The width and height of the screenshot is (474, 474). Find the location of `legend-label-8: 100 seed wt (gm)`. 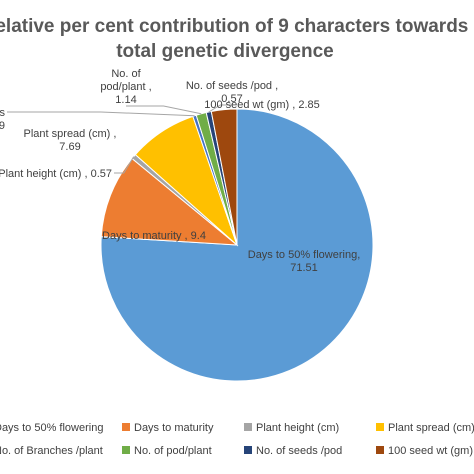

legend-label-8: 100 seed wt (gm) is located at coordinates (430, 451).